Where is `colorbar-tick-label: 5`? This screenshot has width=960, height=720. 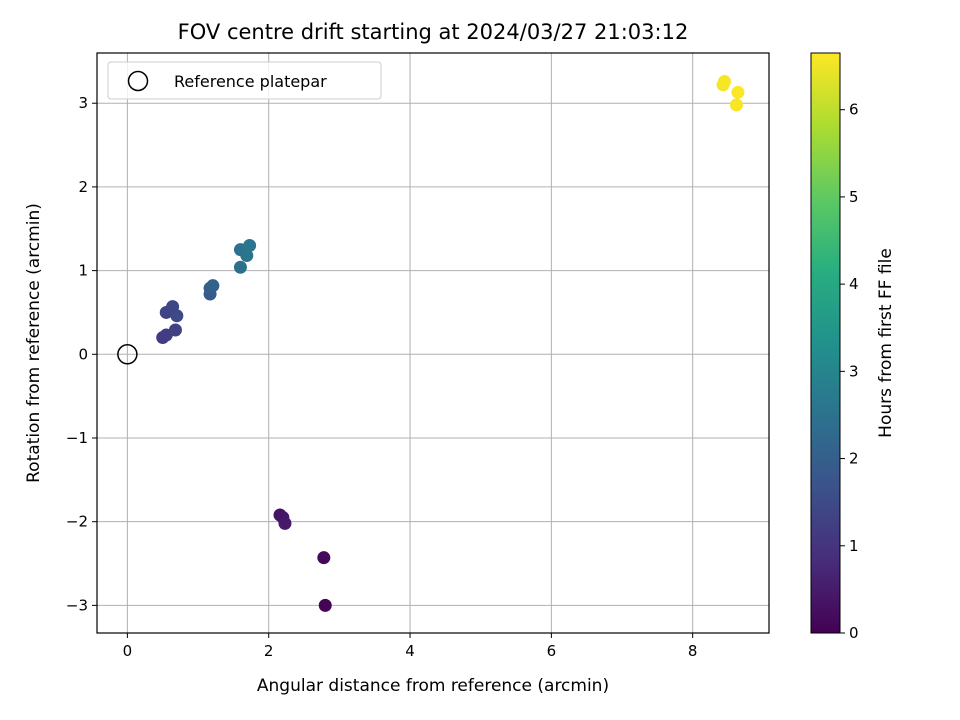
colorbar-tick-label: 5 is located at coordinates (854, 197).